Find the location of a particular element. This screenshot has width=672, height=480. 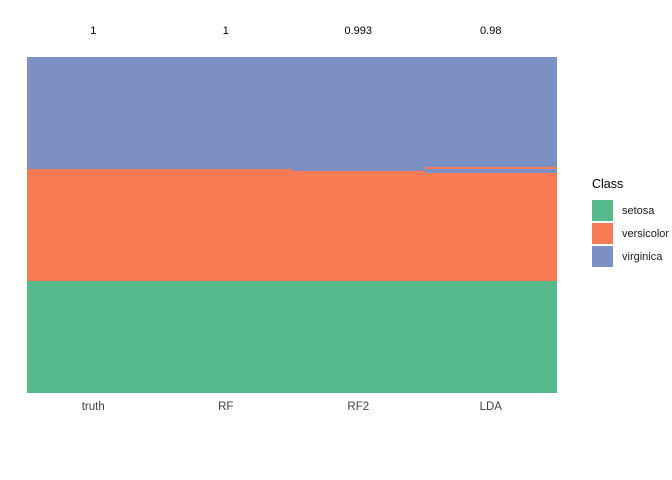

accuracy-labels-row: 1 1 0.993 0.98 is located at coordinates (292, 31).